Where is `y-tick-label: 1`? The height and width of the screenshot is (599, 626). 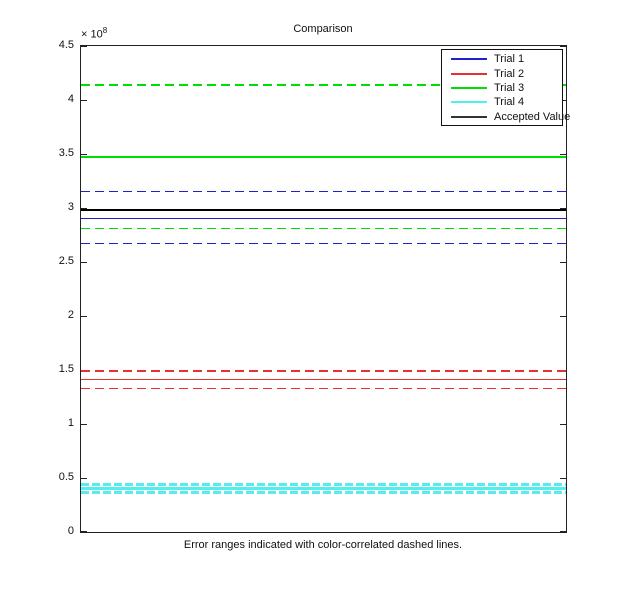 y-tick-label: 1 is located at coordinates (70, 422).